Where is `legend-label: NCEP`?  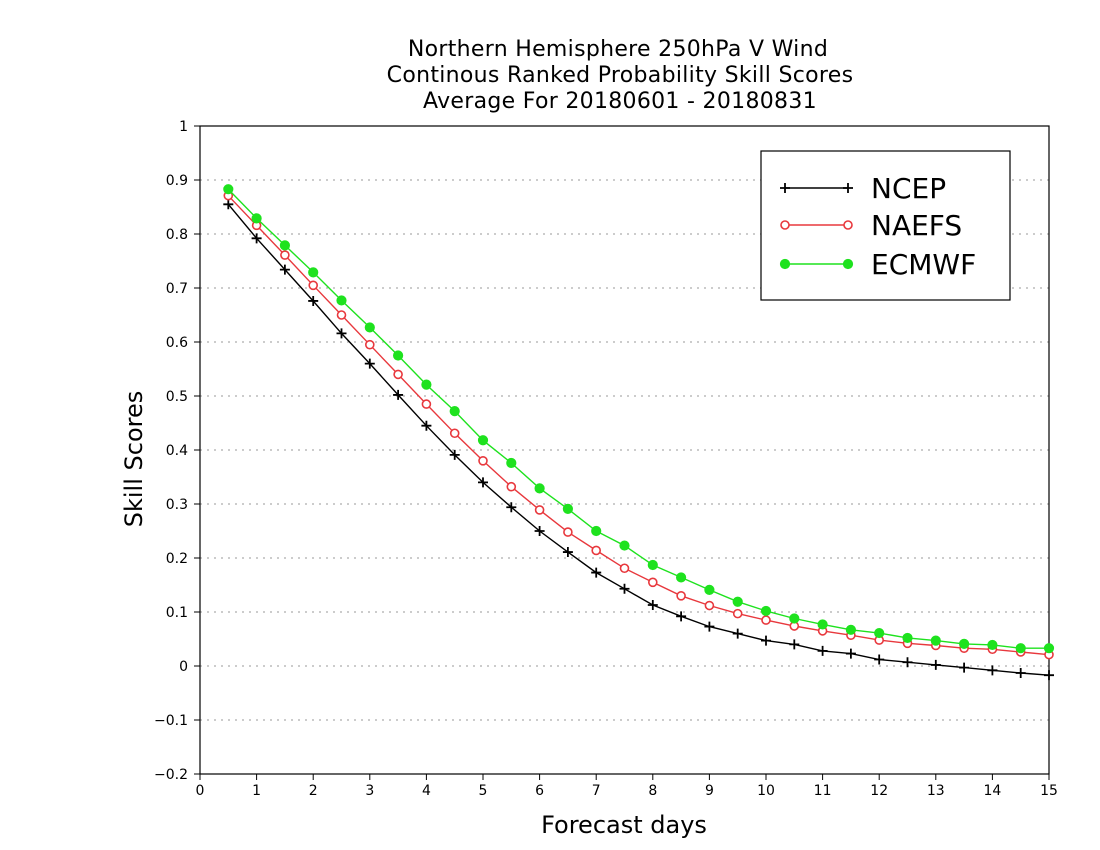 legend-label: NCEP is located at coordinates (908, 188).